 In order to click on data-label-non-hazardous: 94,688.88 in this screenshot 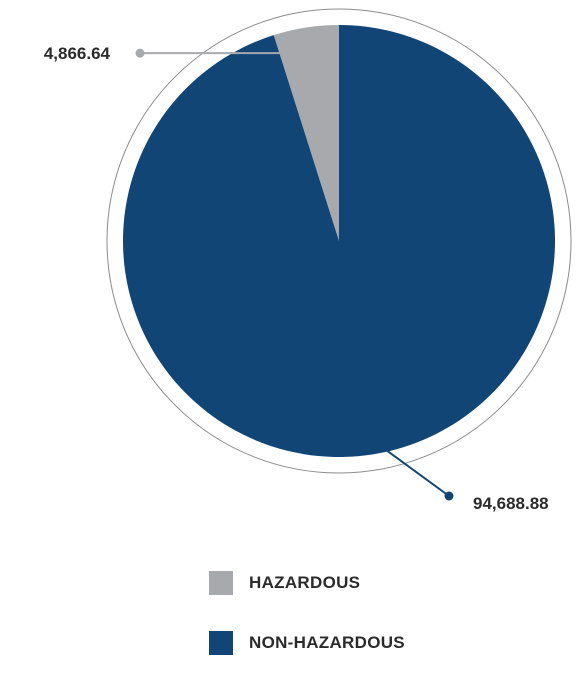, I will do `click(511, 503)`.